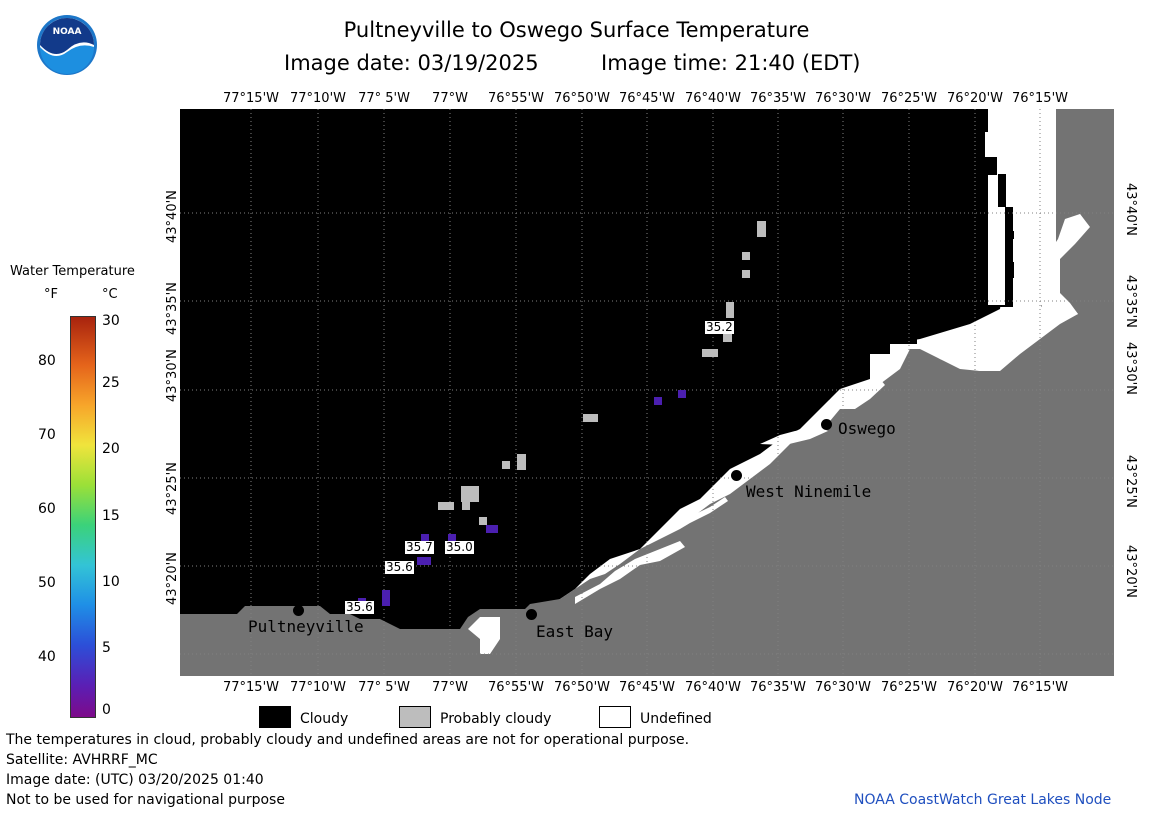 The height and width of the screenshot is (817, 1153). I want to click on west-ninemile-label: West Ninemile, so click(809, 491).